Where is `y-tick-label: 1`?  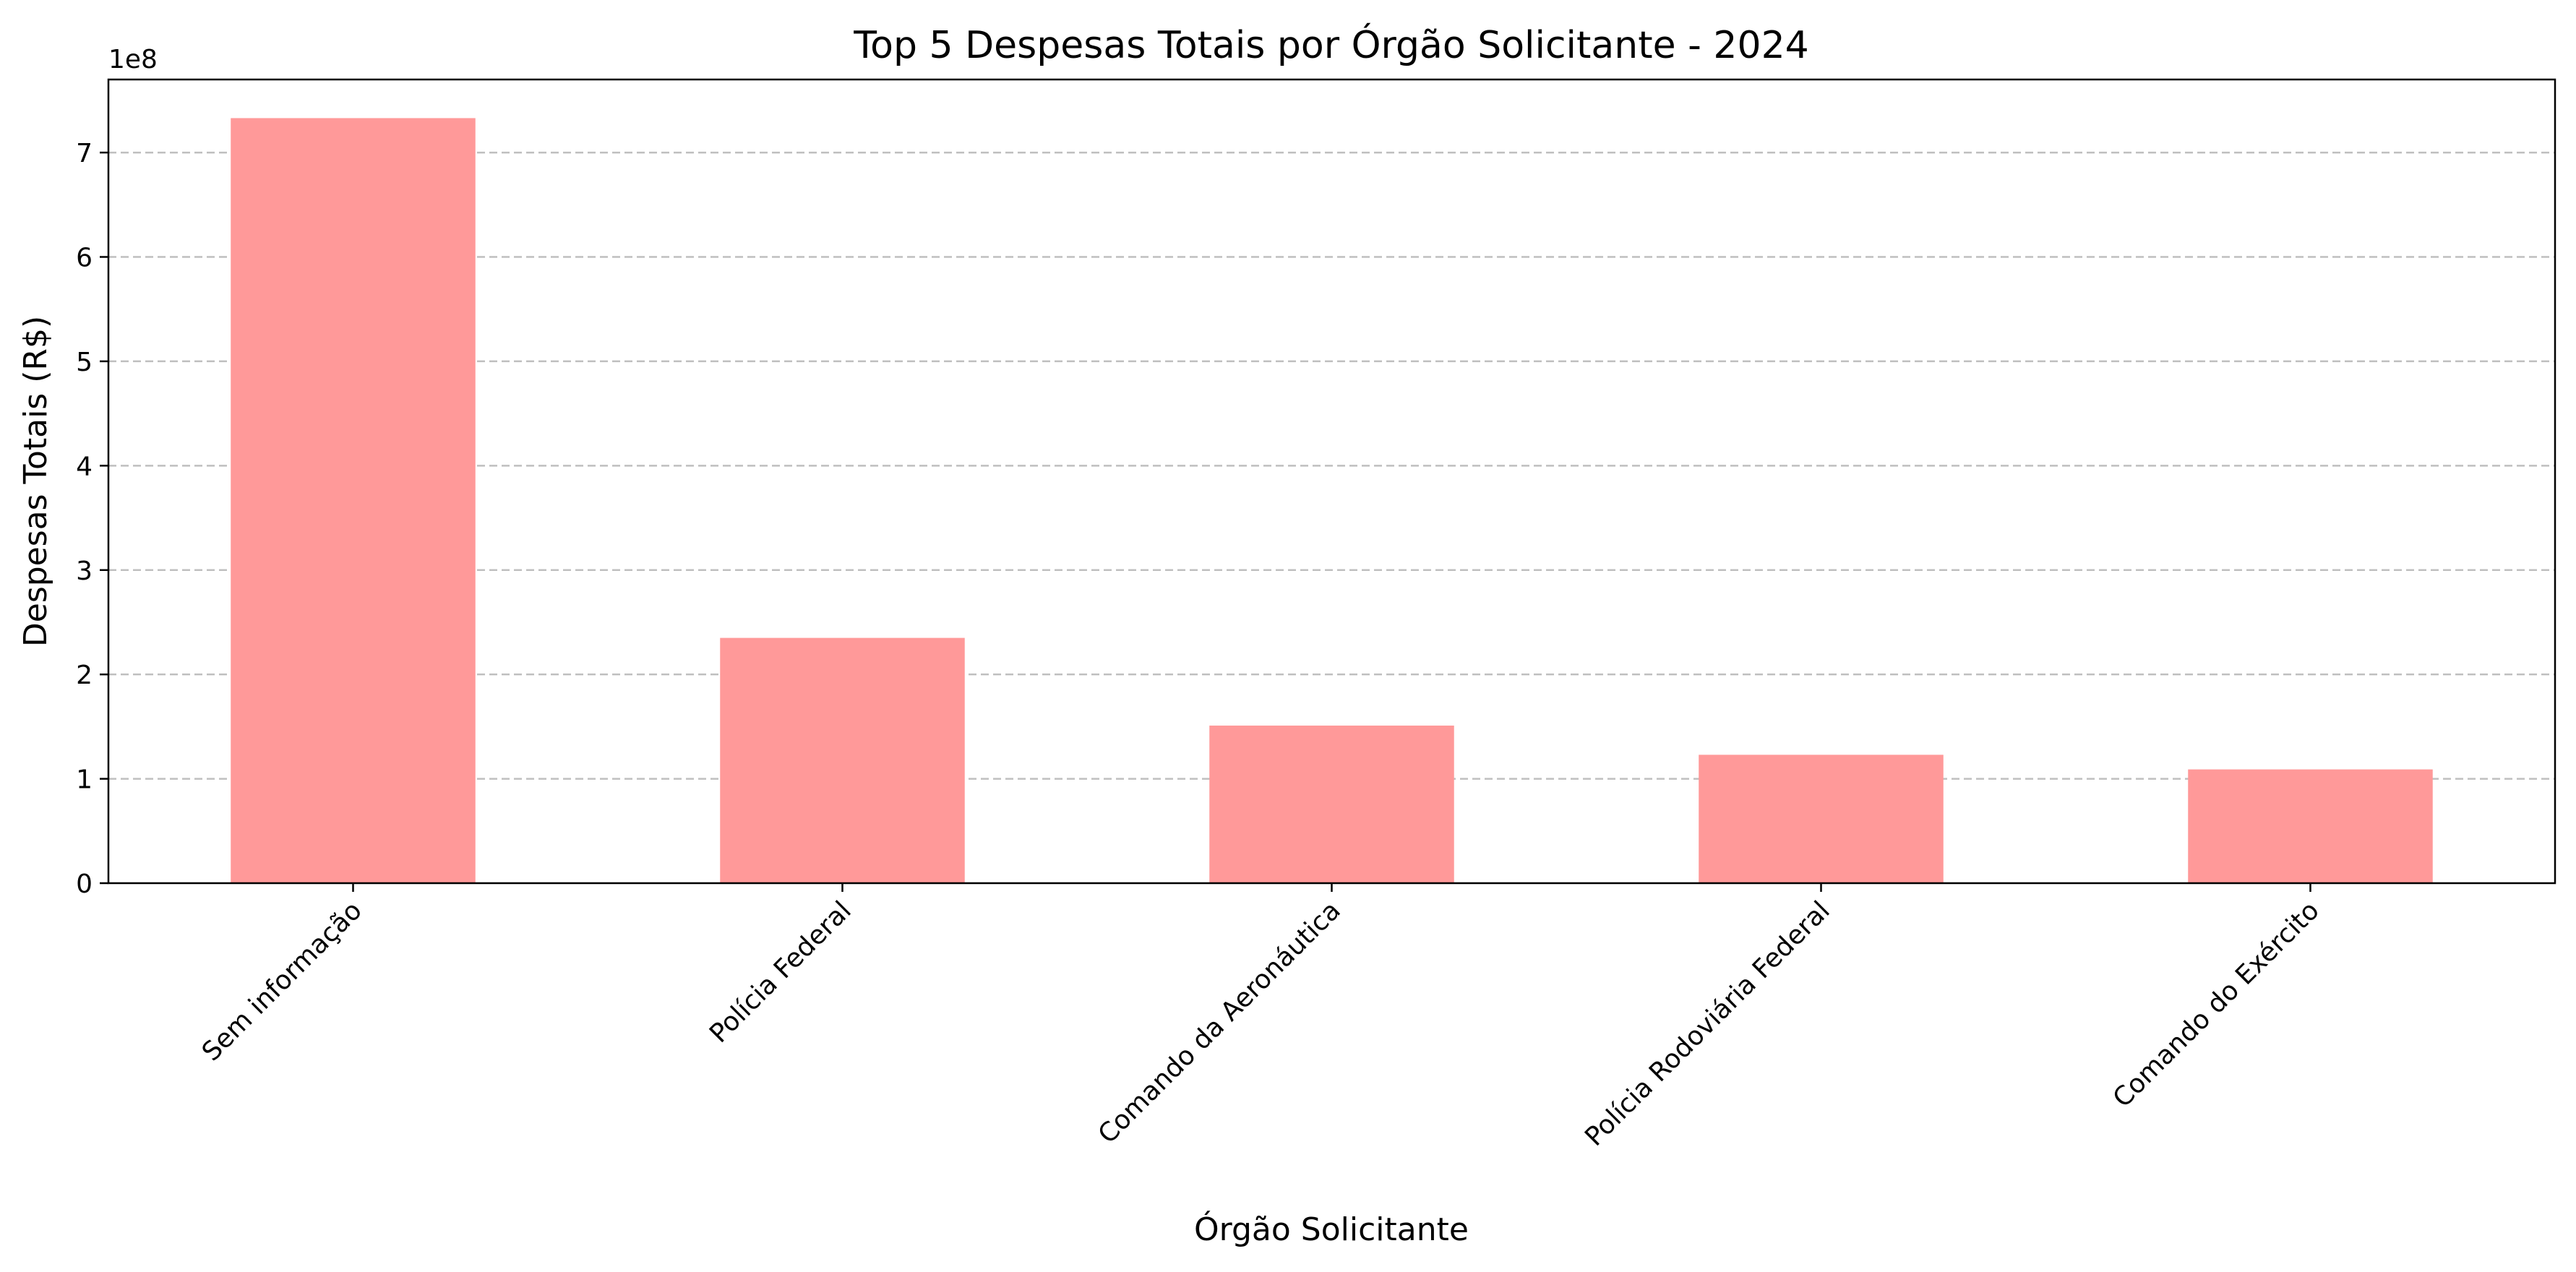 y-tick-label: 1 is located at coordinates (84, 780).